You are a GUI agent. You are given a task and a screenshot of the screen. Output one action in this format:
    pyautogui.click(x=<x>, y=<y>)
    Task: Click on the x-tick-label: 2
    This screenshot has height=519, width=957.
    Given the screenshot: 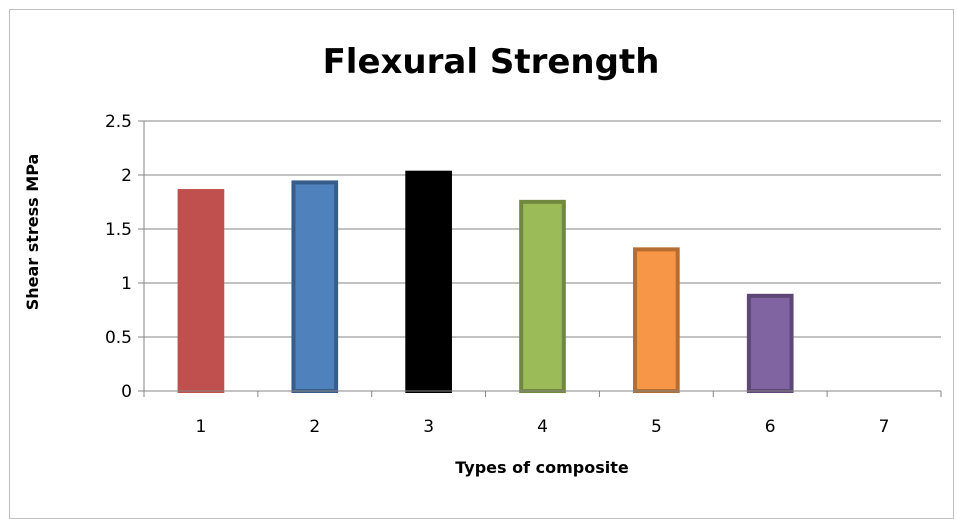 What is the action you would take?
    pyautogui.click(x=314, y=427)
    